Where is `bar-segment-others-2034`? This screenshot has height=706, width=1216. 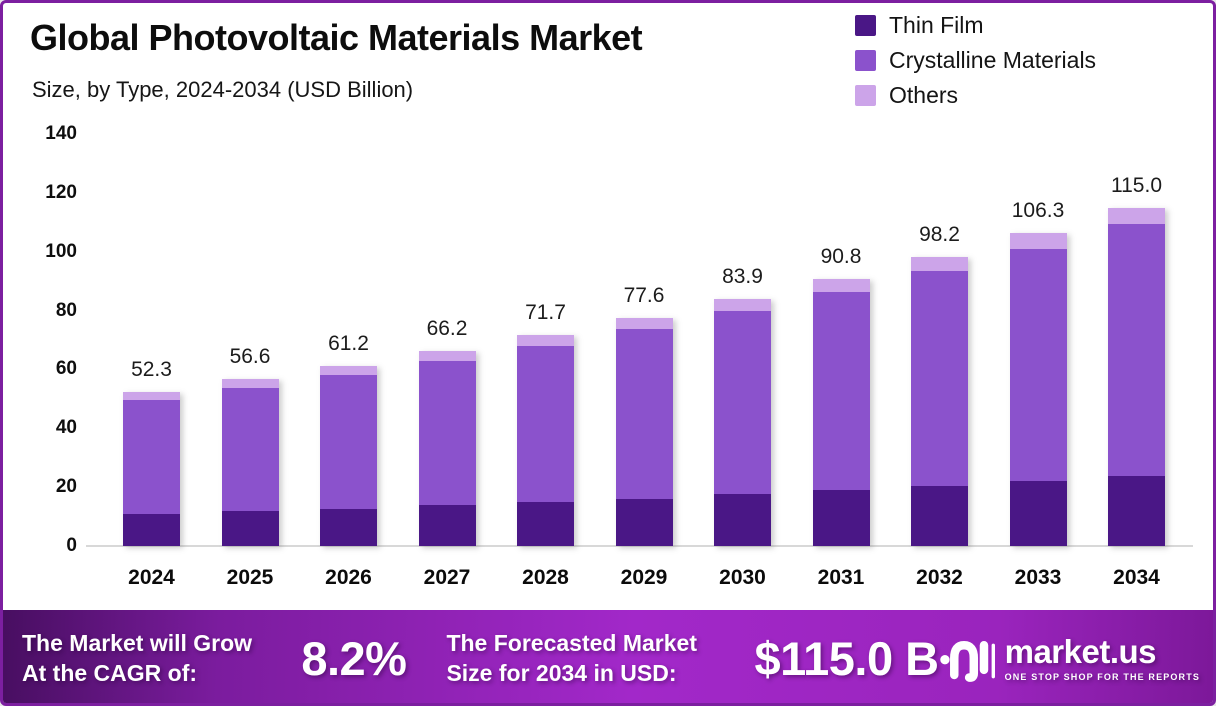 bar-segment-others-2034 is located at coordinates (1136, 216).